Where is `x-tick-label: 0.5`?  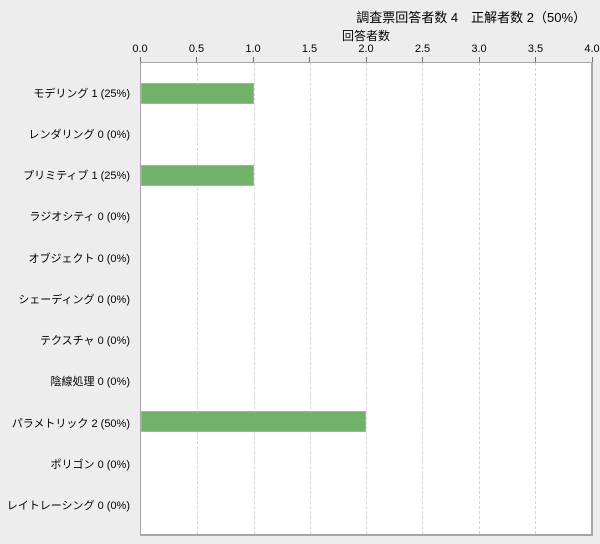
x-tick-label: 0.5 is located at coordinates (196, 49).